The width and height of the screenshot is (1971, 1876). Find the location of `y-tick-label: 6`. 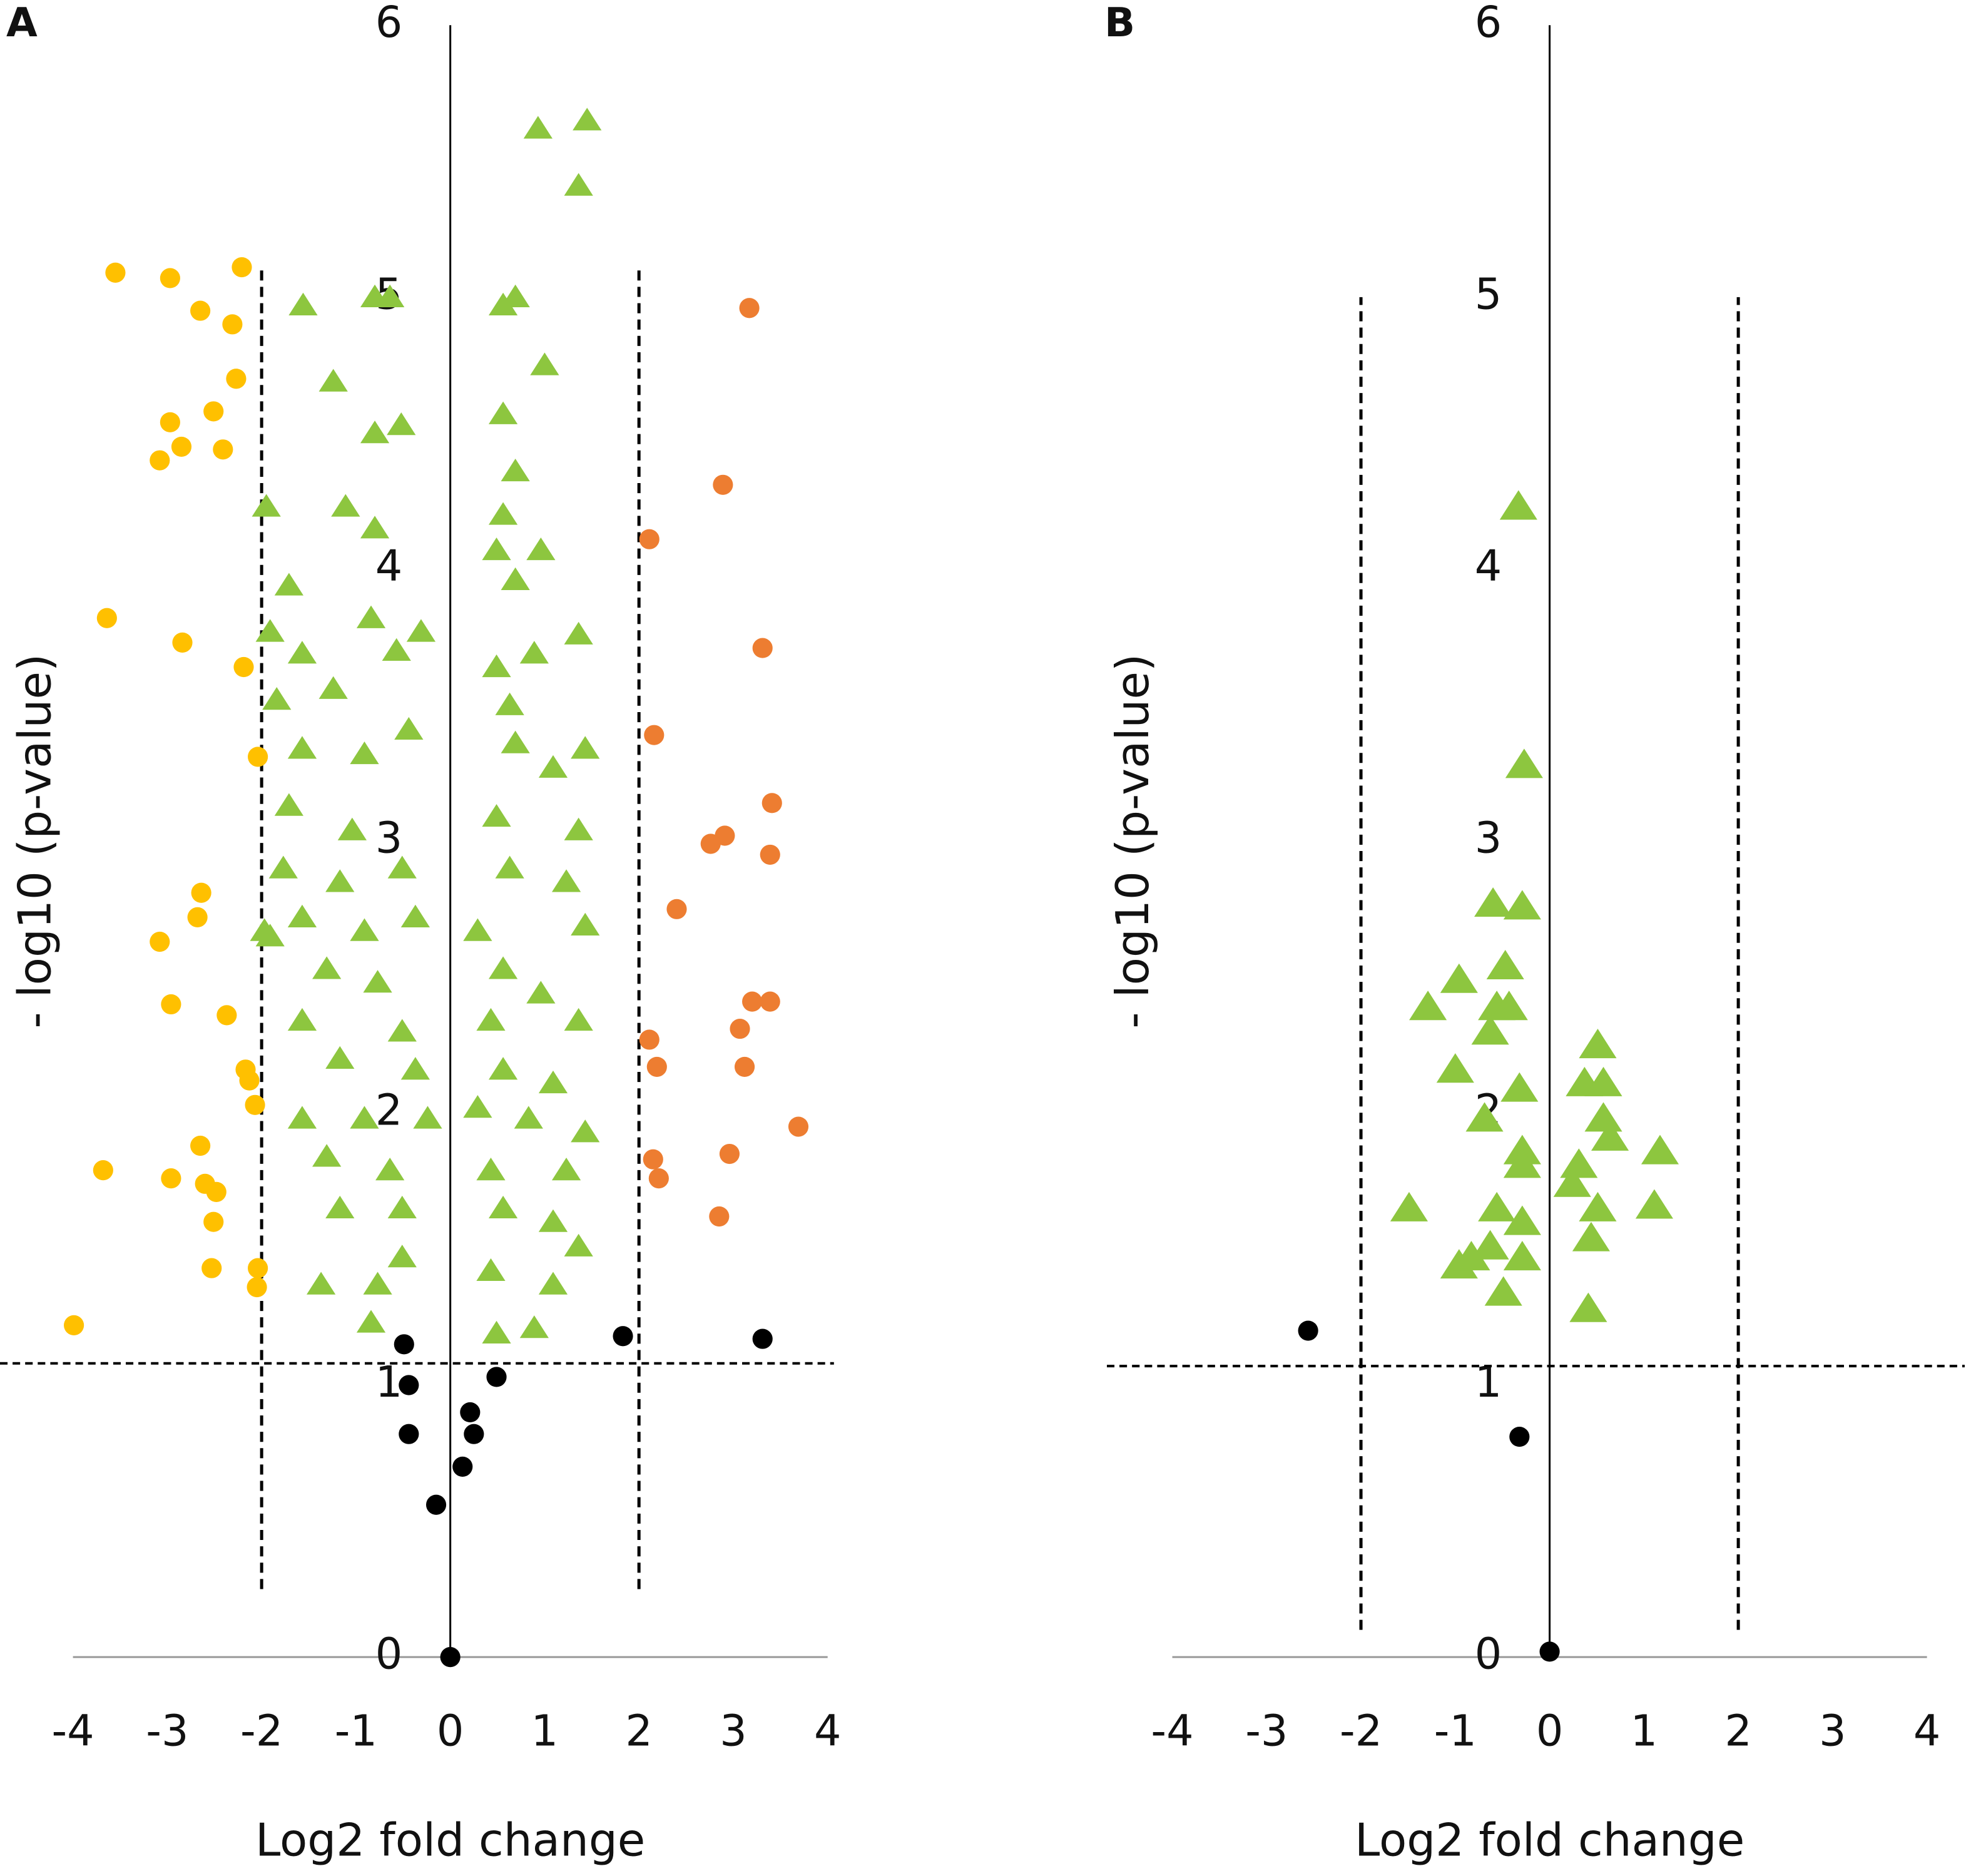

y-tick-label: 6 is located at coordinates (388, 24).